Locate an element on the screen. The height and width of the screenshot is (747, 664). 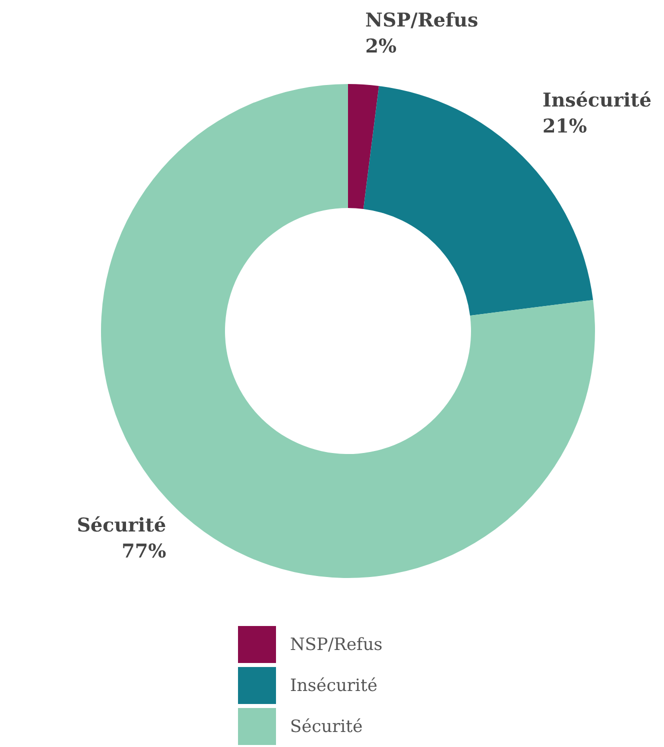
slice-label: Insécurité is located at coordinates (597, 101).